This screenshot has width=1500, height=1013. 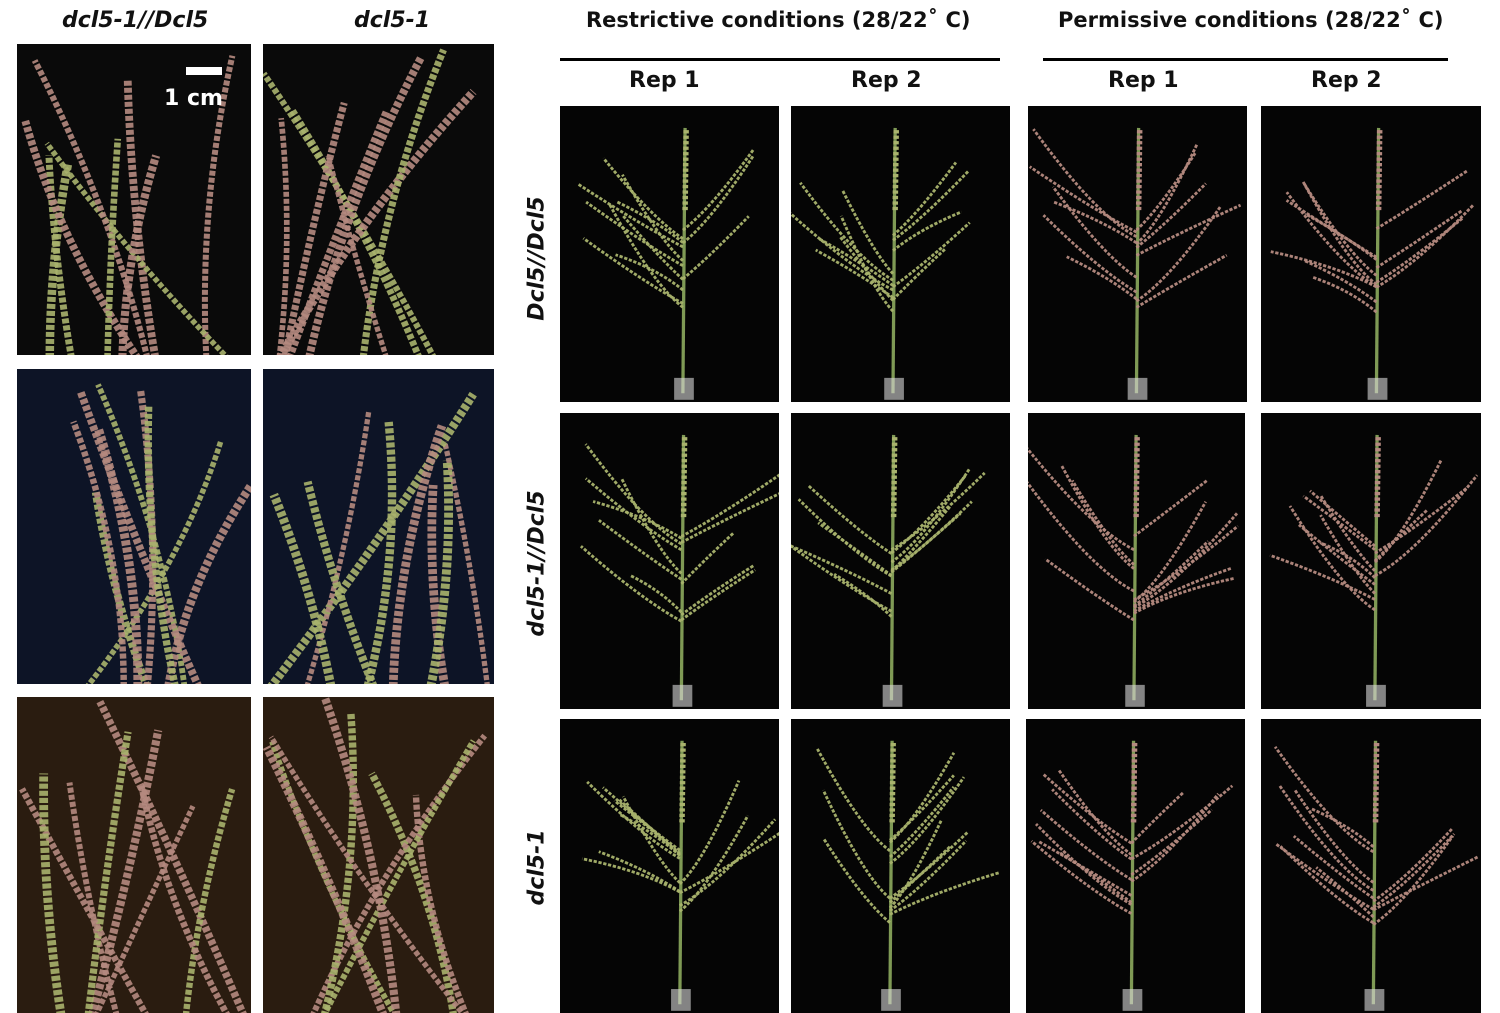 I want to click on left-col-header-1: dcl5-1//Dcl5, so click(x=135, y=20).